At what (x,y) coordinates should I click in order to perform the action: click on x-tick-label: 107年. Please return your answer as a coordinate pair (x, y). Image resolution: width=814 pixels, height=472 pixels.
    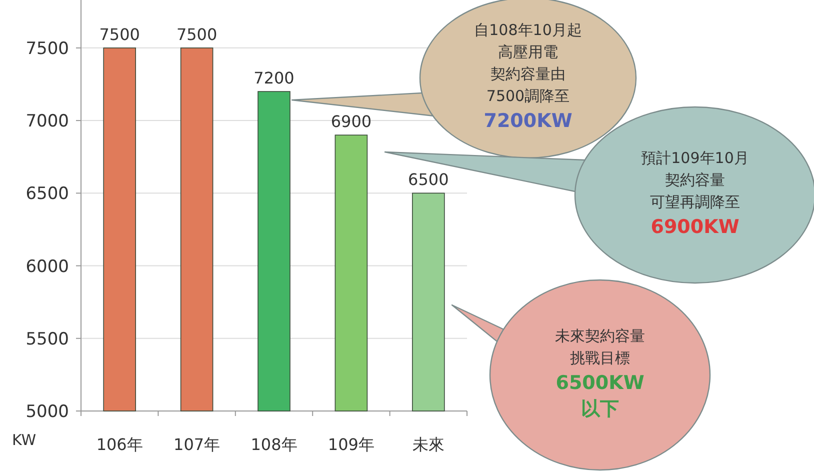
    Looking at the image, I should click on (197, 444).